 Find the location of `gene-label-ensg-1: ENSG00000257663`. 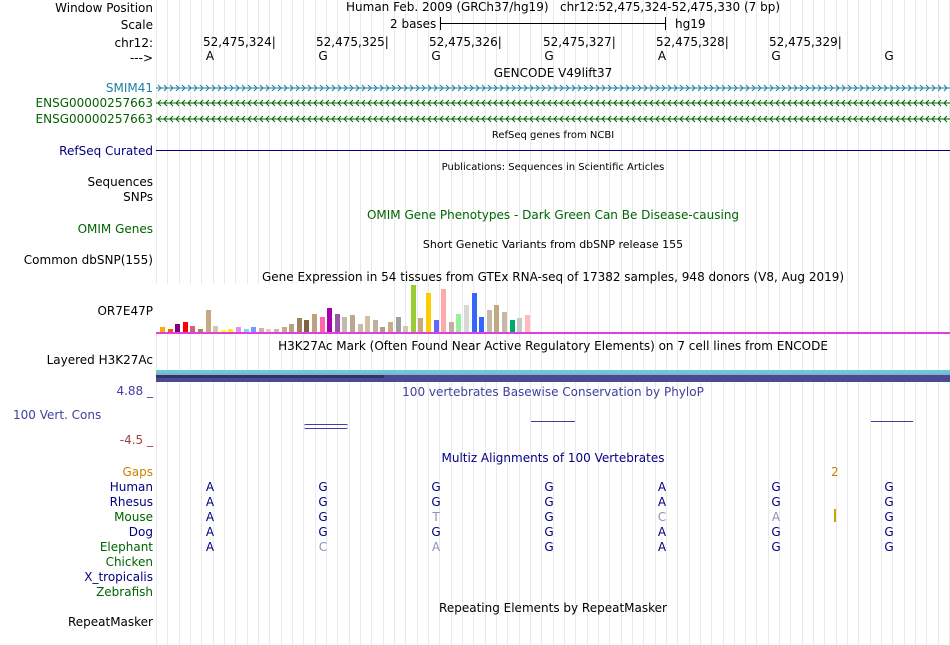

gene-label-ensg-1: ENSG00000257663 is located at coordinates (94, 103).